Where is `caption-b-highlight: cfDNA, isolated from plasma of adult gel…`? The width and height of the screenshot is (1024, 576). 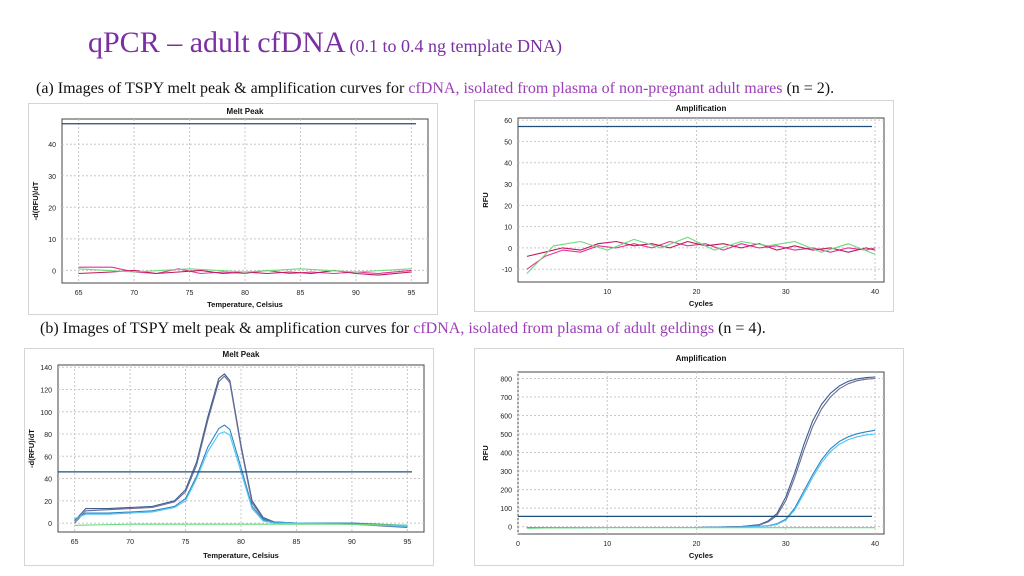 caption-b-highlight: cfDNA, isolated from plasma of adult gel… is located at coordinates (564, 328).